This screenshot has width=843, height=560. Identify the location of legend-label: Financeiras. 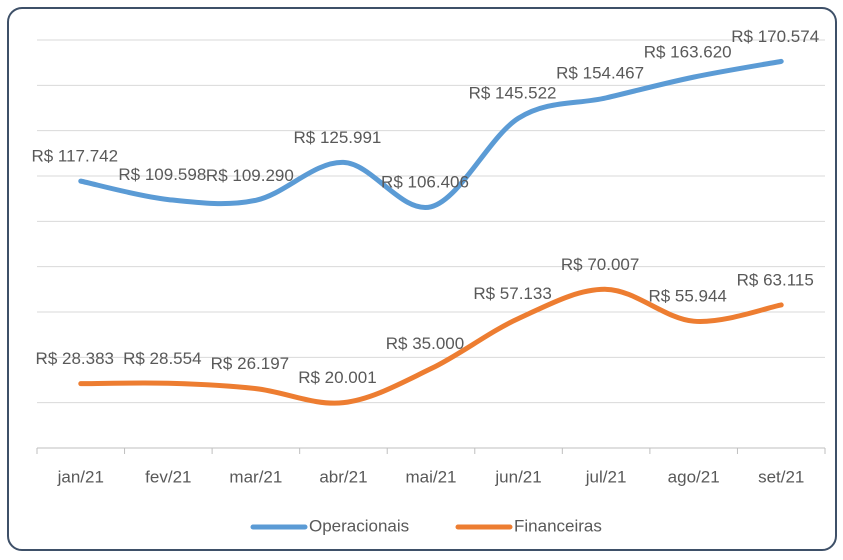
(558, 525).